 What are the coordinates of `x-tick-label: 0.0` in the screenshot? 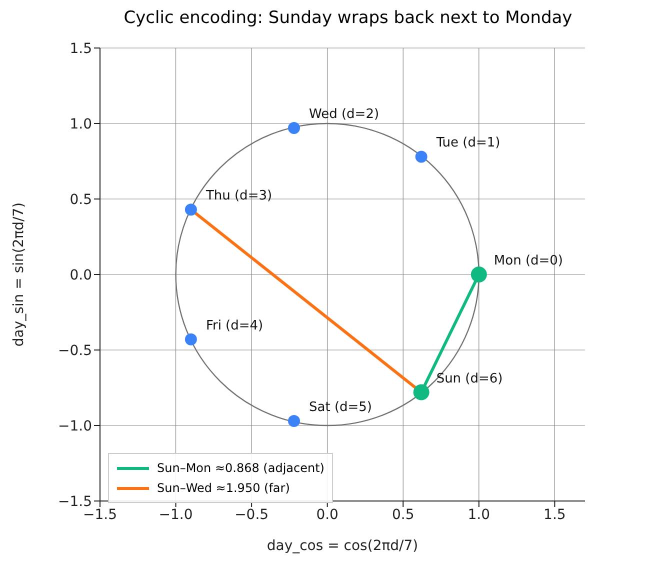 It's located at (327, 514).